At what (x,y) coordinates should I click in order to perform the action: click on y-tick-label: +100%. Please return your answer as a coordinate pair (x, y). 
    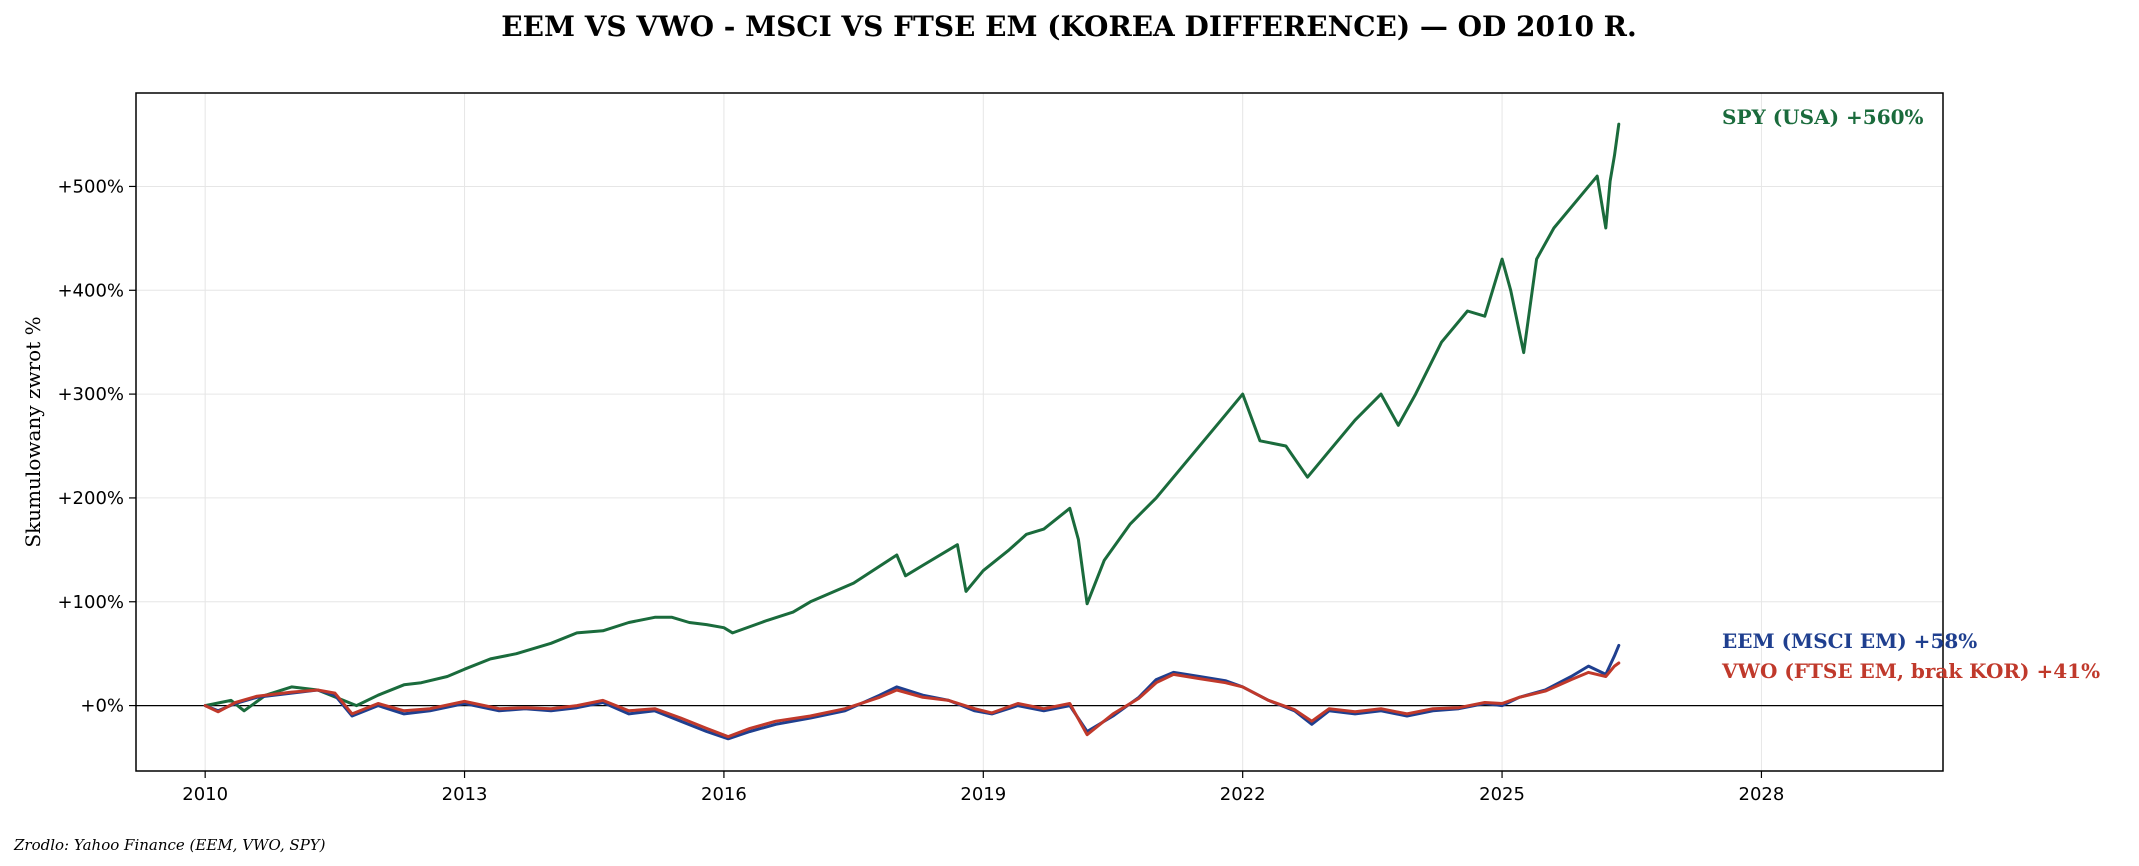
    Looking at the image, I should click on (90, 602).